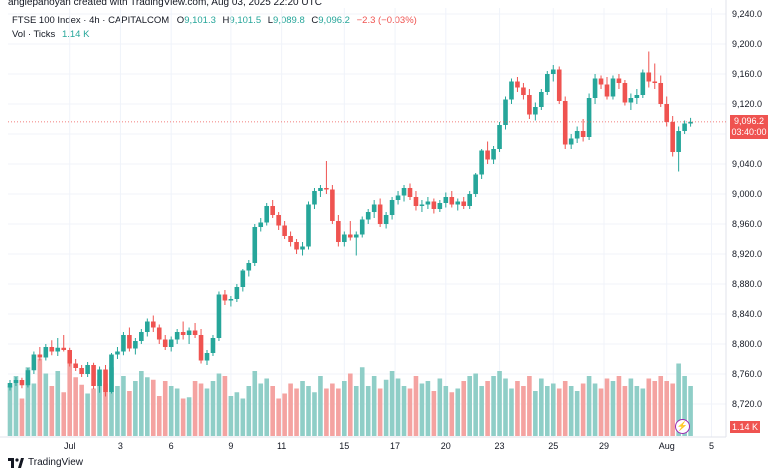 The width and height of the screenshot is (780, 470). I want to click on legend-open-label: O, so click(180, 20).